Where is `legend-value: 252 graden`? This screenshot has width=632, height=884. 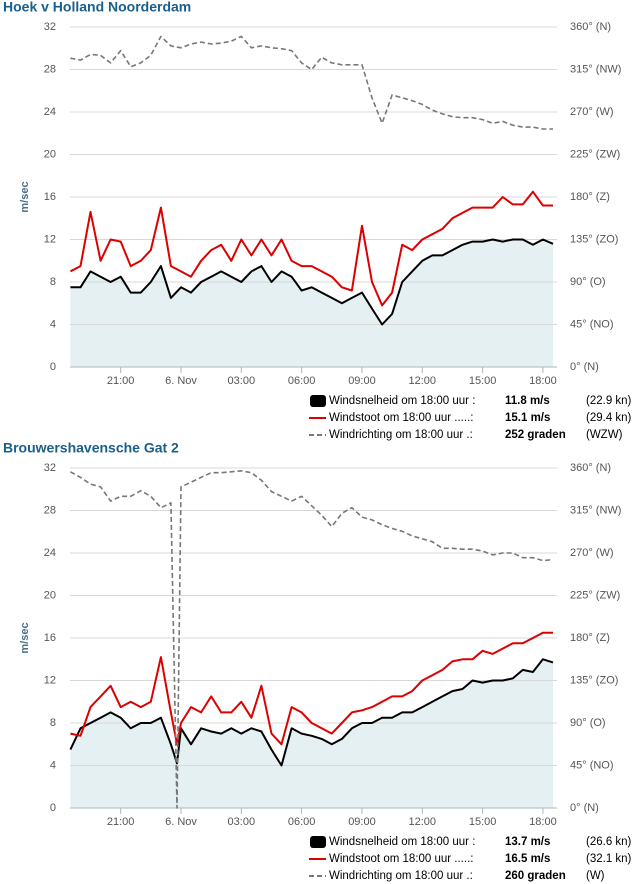 legend-value: 252 graden is located at coordinates (535, 435).